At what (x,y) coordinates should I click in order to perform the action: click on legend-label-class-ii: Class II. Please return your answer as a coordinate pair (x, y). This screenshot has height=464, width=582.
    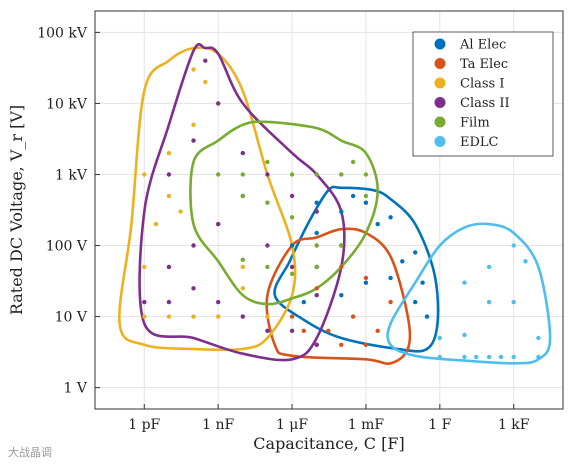
    Looking at the image, I should click on (485, 103).